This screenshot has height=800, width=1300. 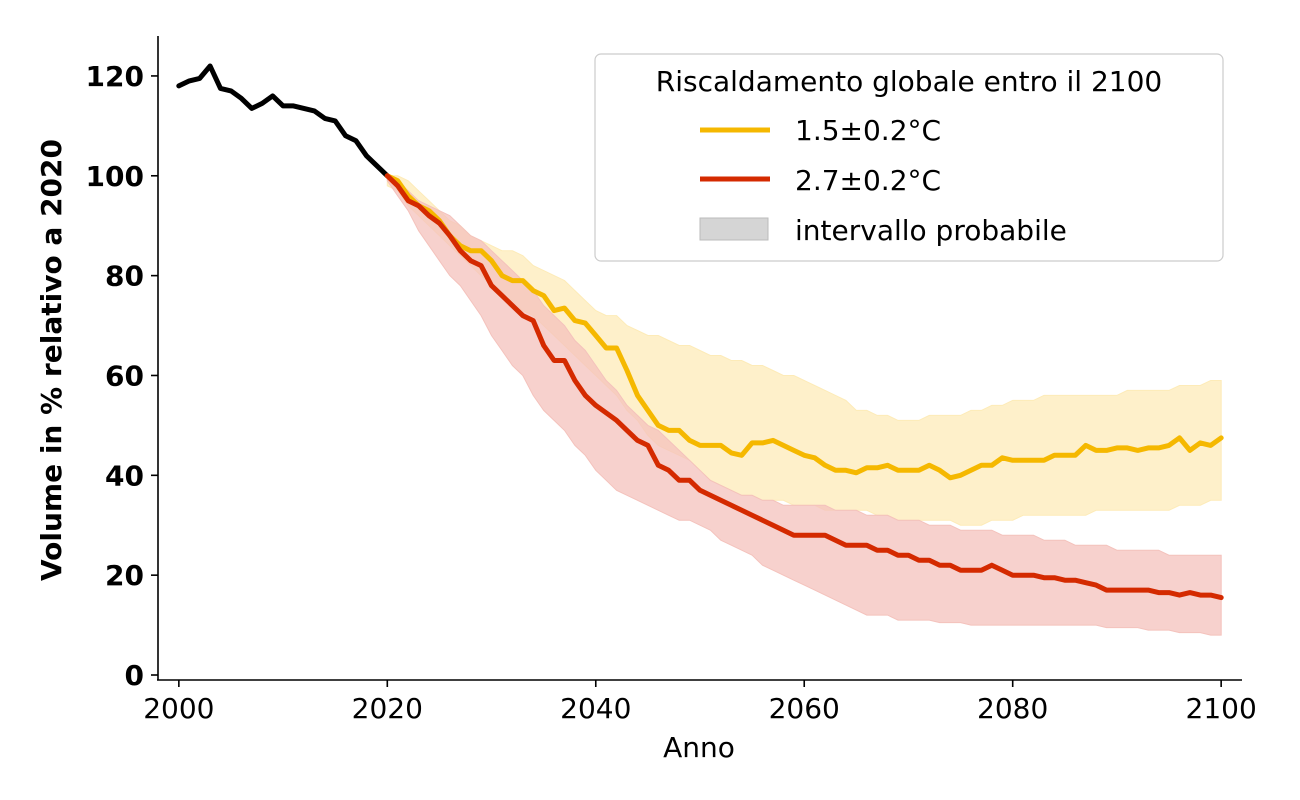 What do you see at coordinates (909, 81) in the screenshot?
I see `legend-title: Riscaldamento globale entro il 2100` at bounding box center [909, 81].